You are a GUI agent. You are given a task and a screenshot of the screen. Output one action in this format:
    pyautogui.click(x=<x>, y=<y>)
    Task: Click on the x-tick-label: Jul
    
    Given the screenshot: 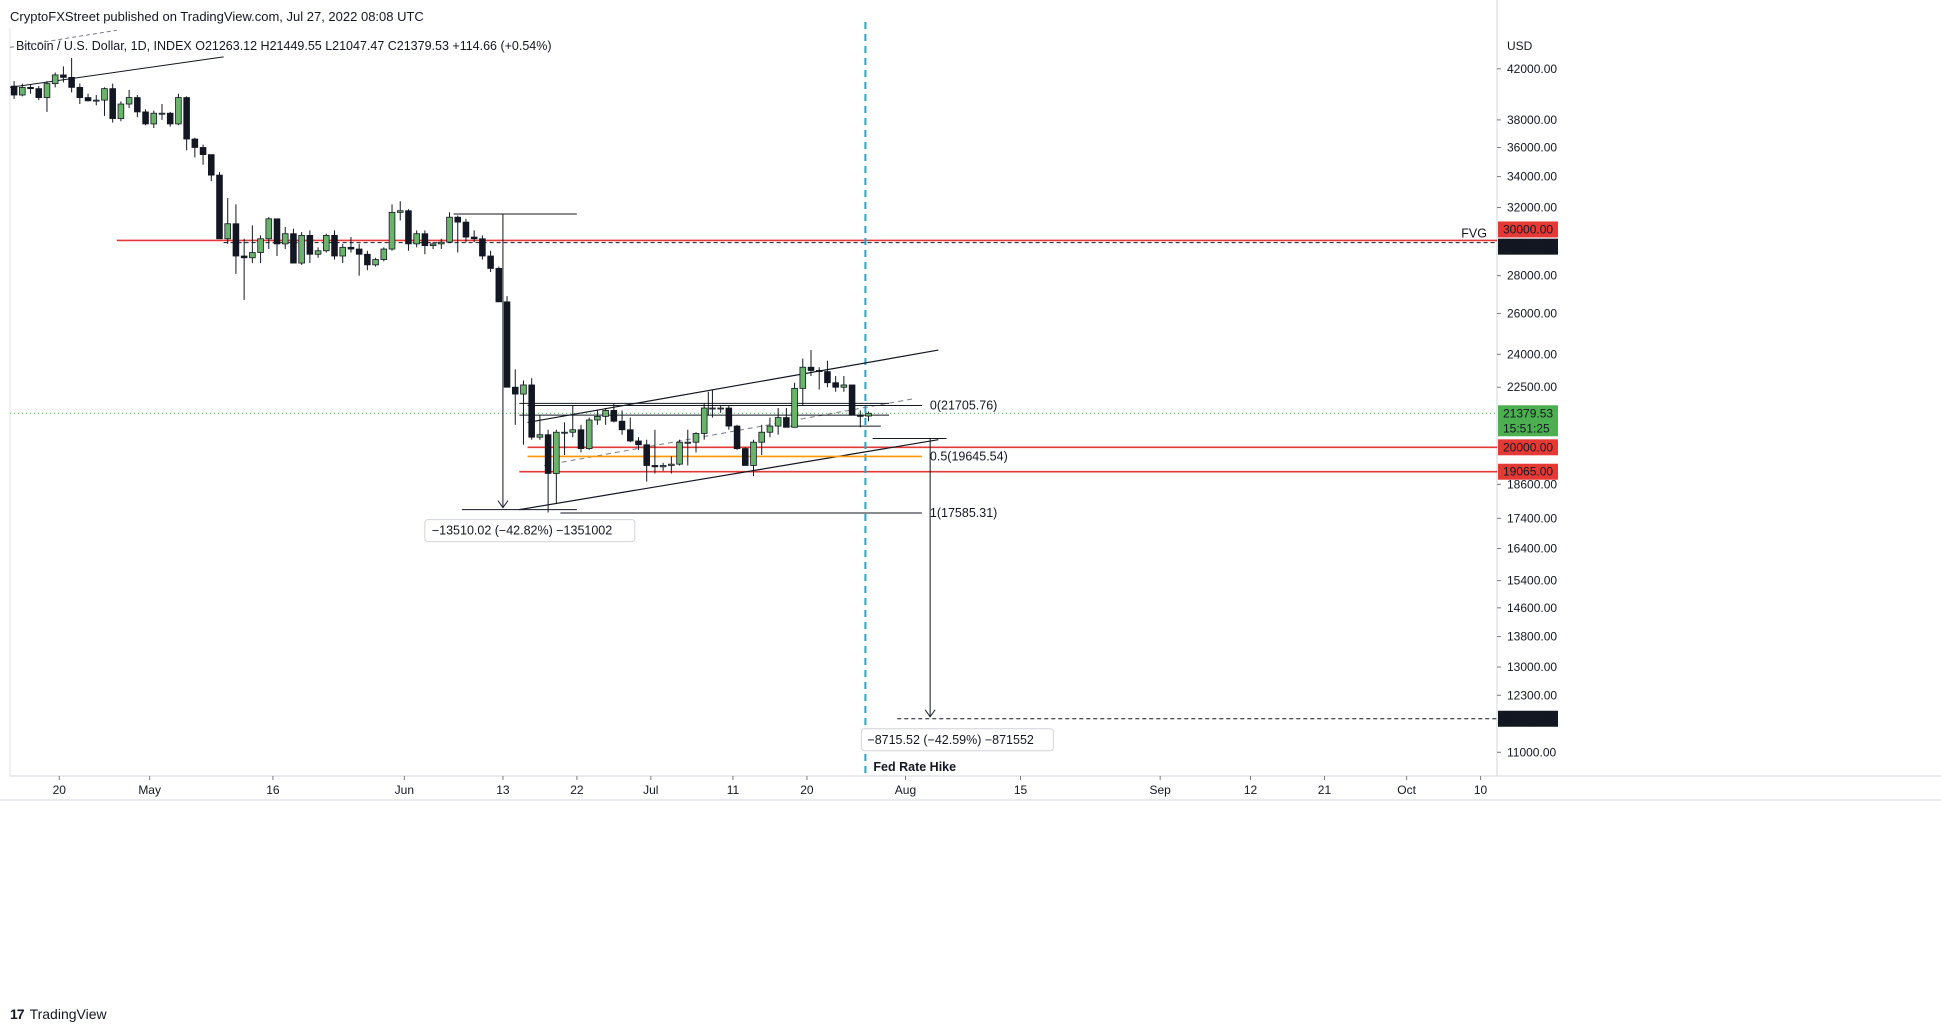 What is the action you would take?
    pyautogui.click(x=650, y=790)
    